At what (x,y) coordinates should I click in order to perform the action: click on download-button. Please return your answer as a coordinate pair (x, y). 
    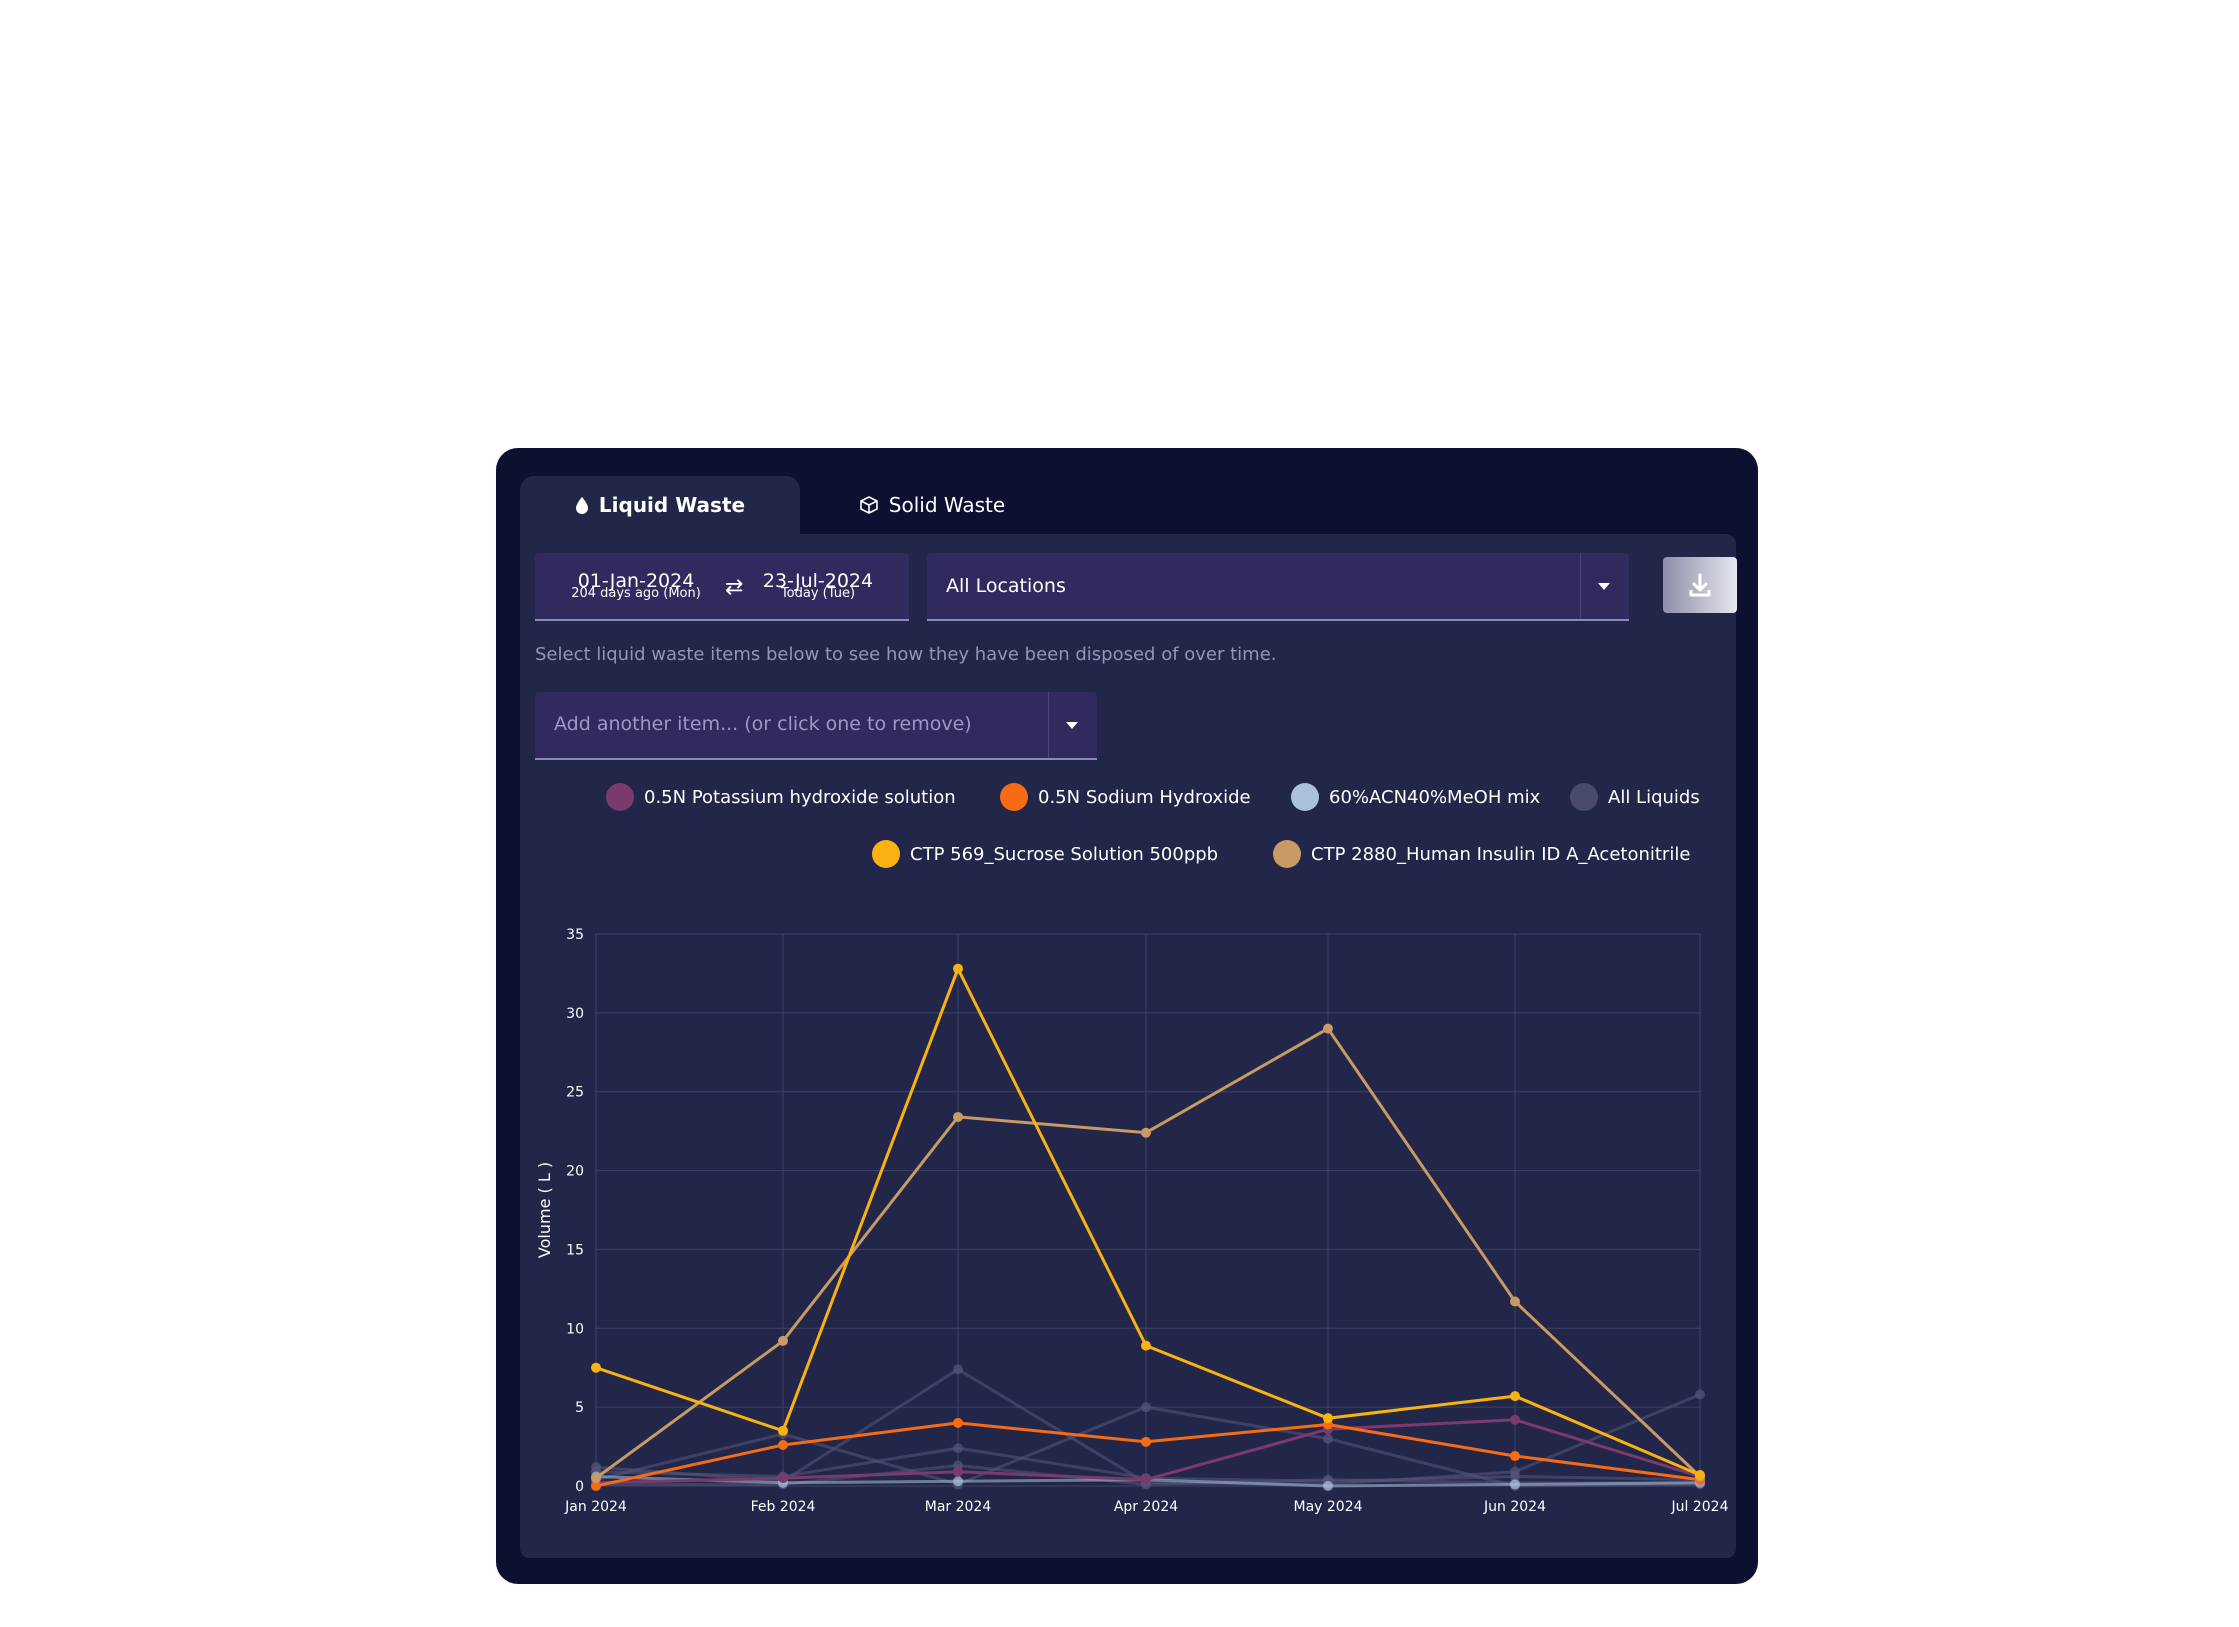
    Looking at the image, I should click on (1700, 585).